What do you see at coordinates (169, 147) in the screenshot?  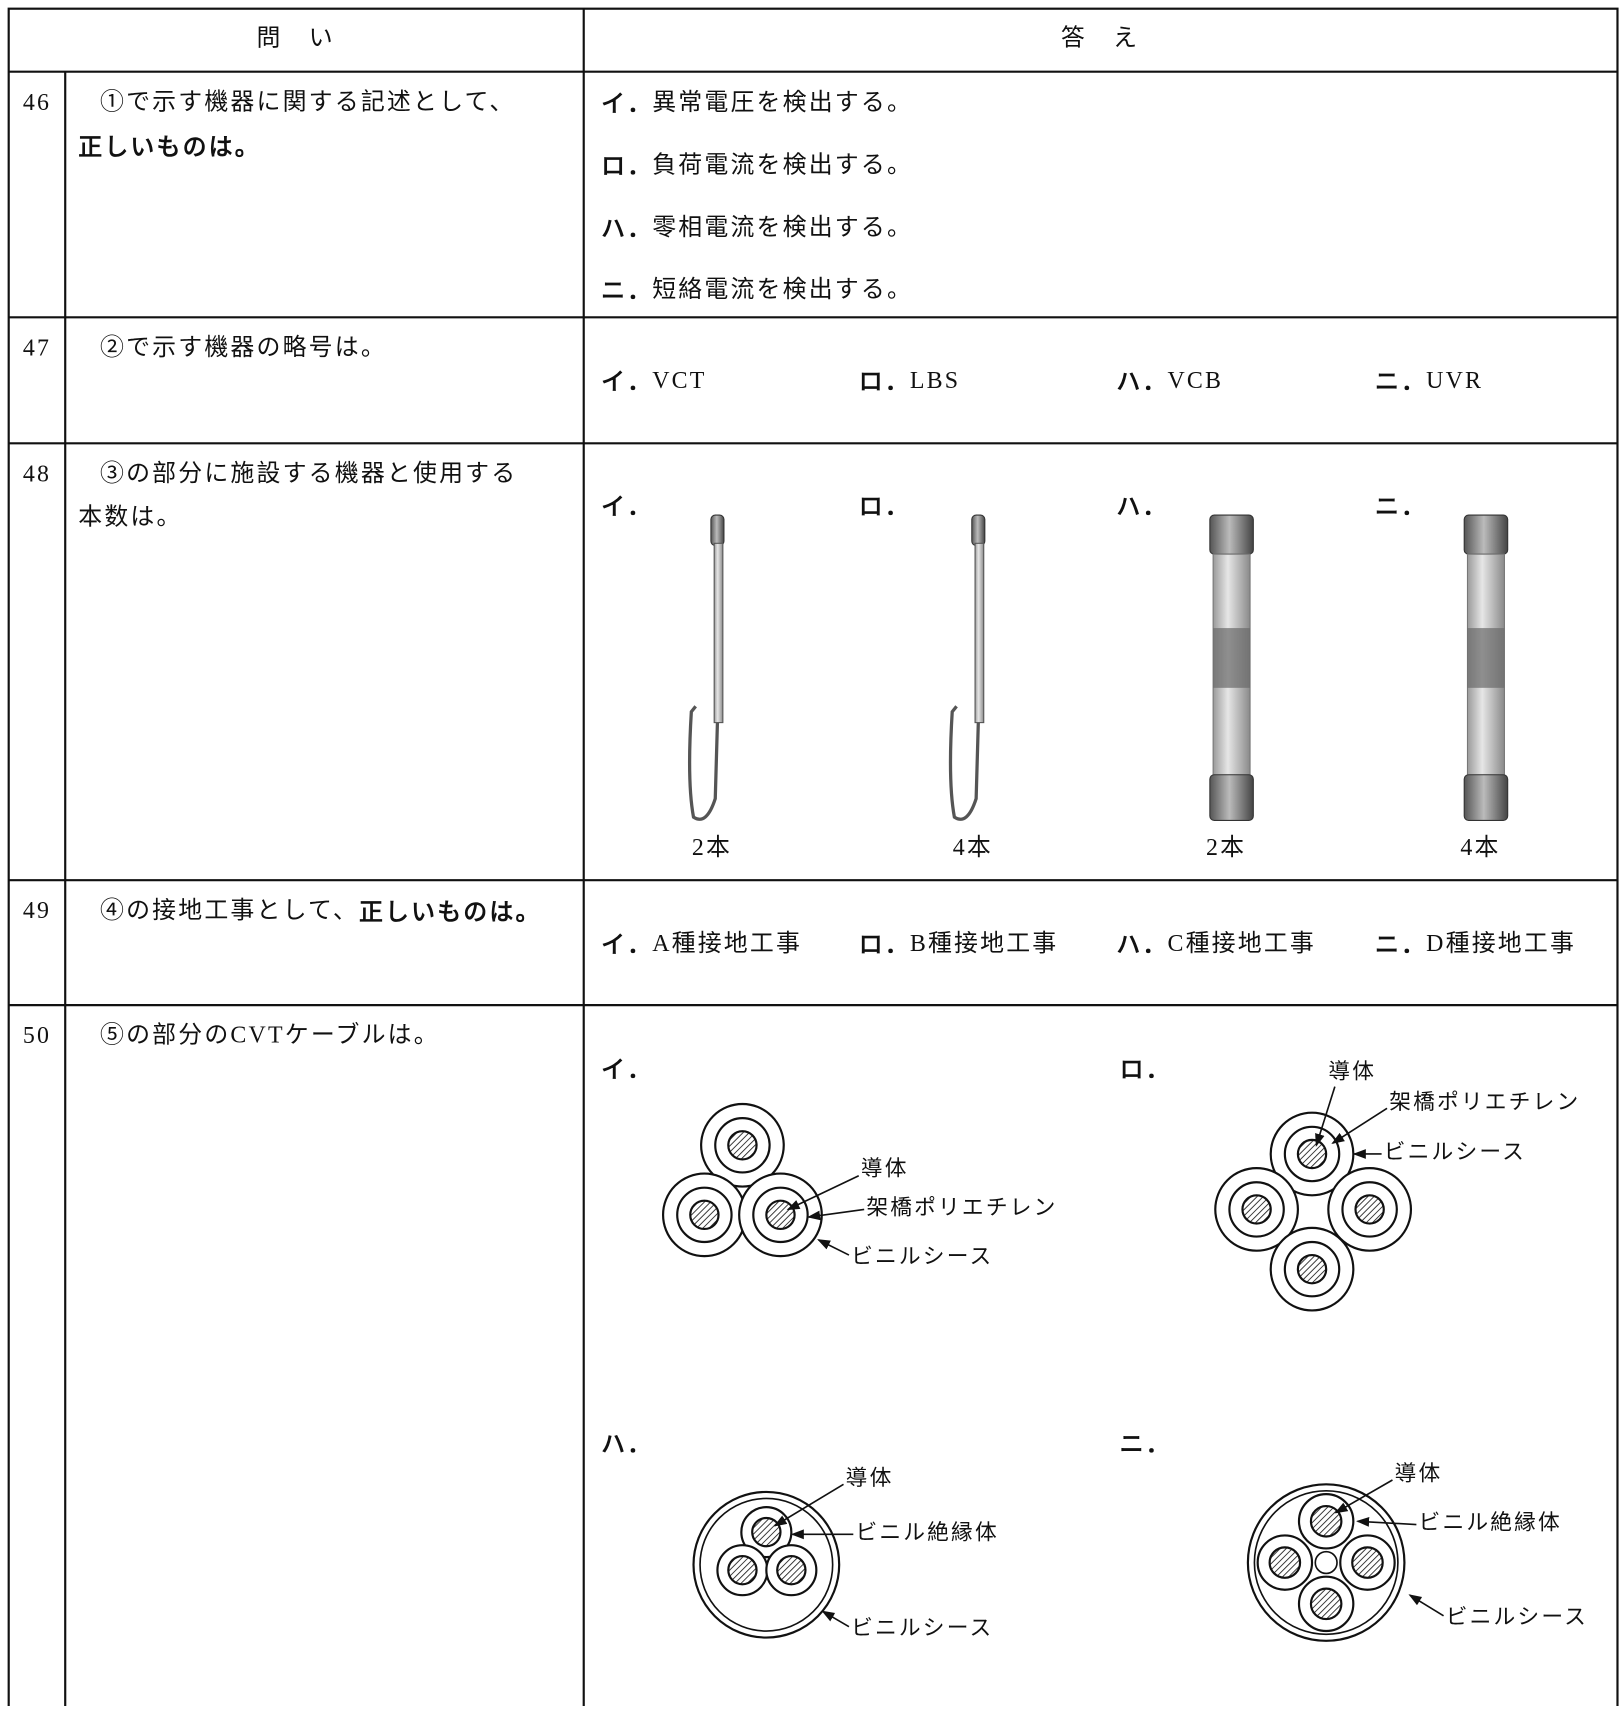 I see `question-text: 正しいものは。` at bounding box center [169, 147].